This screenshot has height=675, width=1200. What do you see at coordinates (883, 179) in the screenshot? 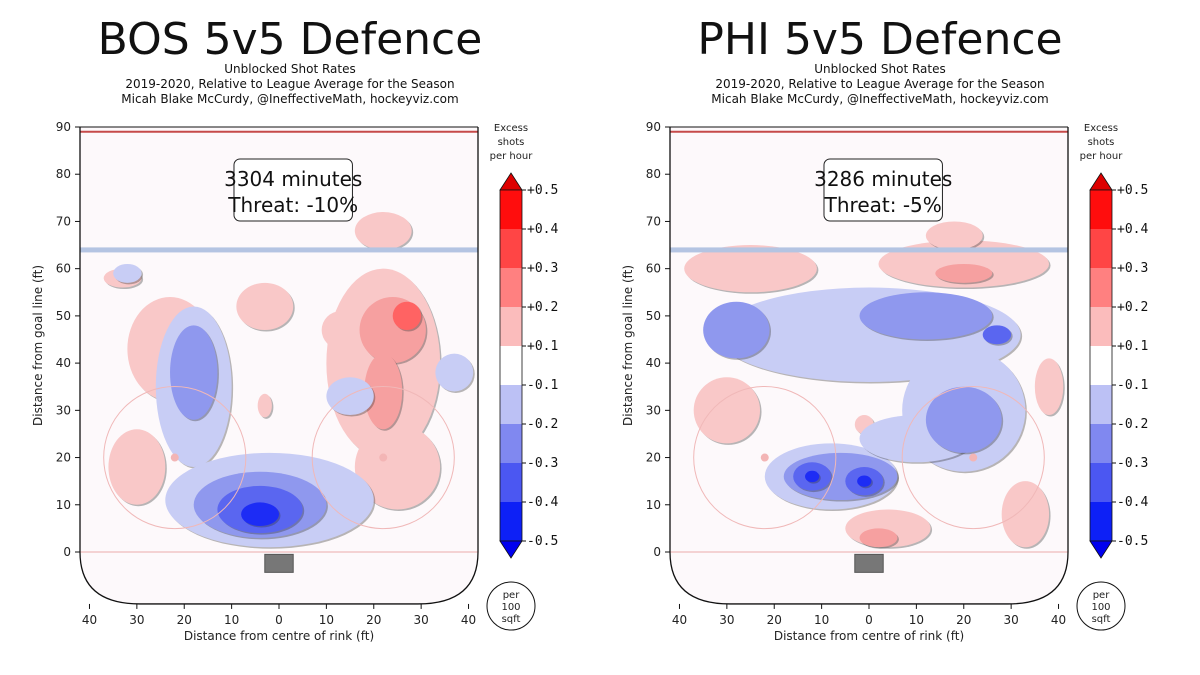
I see `minutes-label: 3286 minutes` at bounding box center [883, 179].